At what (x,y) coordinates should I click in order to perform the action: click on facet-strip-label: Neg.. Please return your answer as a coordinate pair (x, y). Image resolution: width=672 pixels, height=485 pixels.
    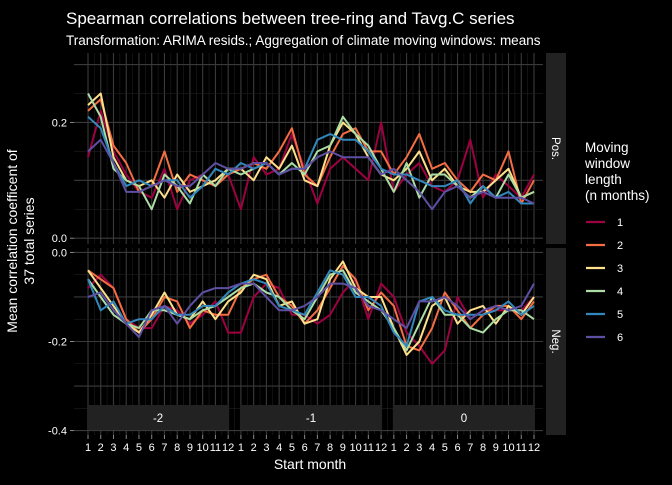
    Looking at the image, I should click on (555, 341).